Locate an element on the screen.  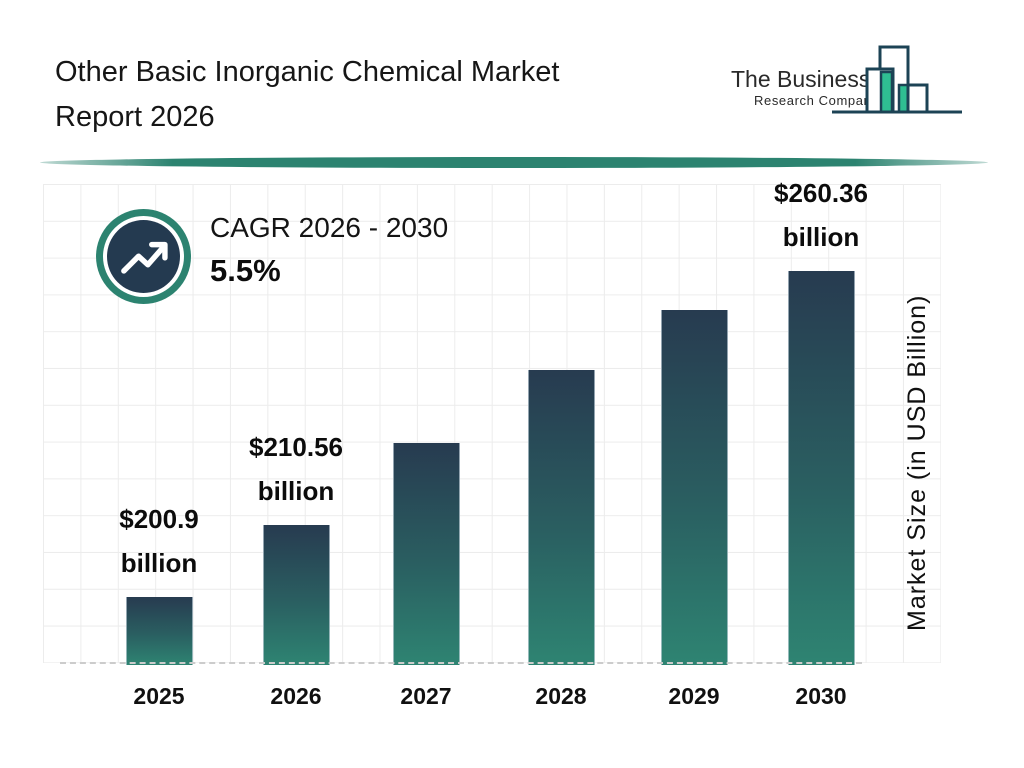
cagr-label: CAGR 2026 - 2030 is located at coordinates (329, 227).